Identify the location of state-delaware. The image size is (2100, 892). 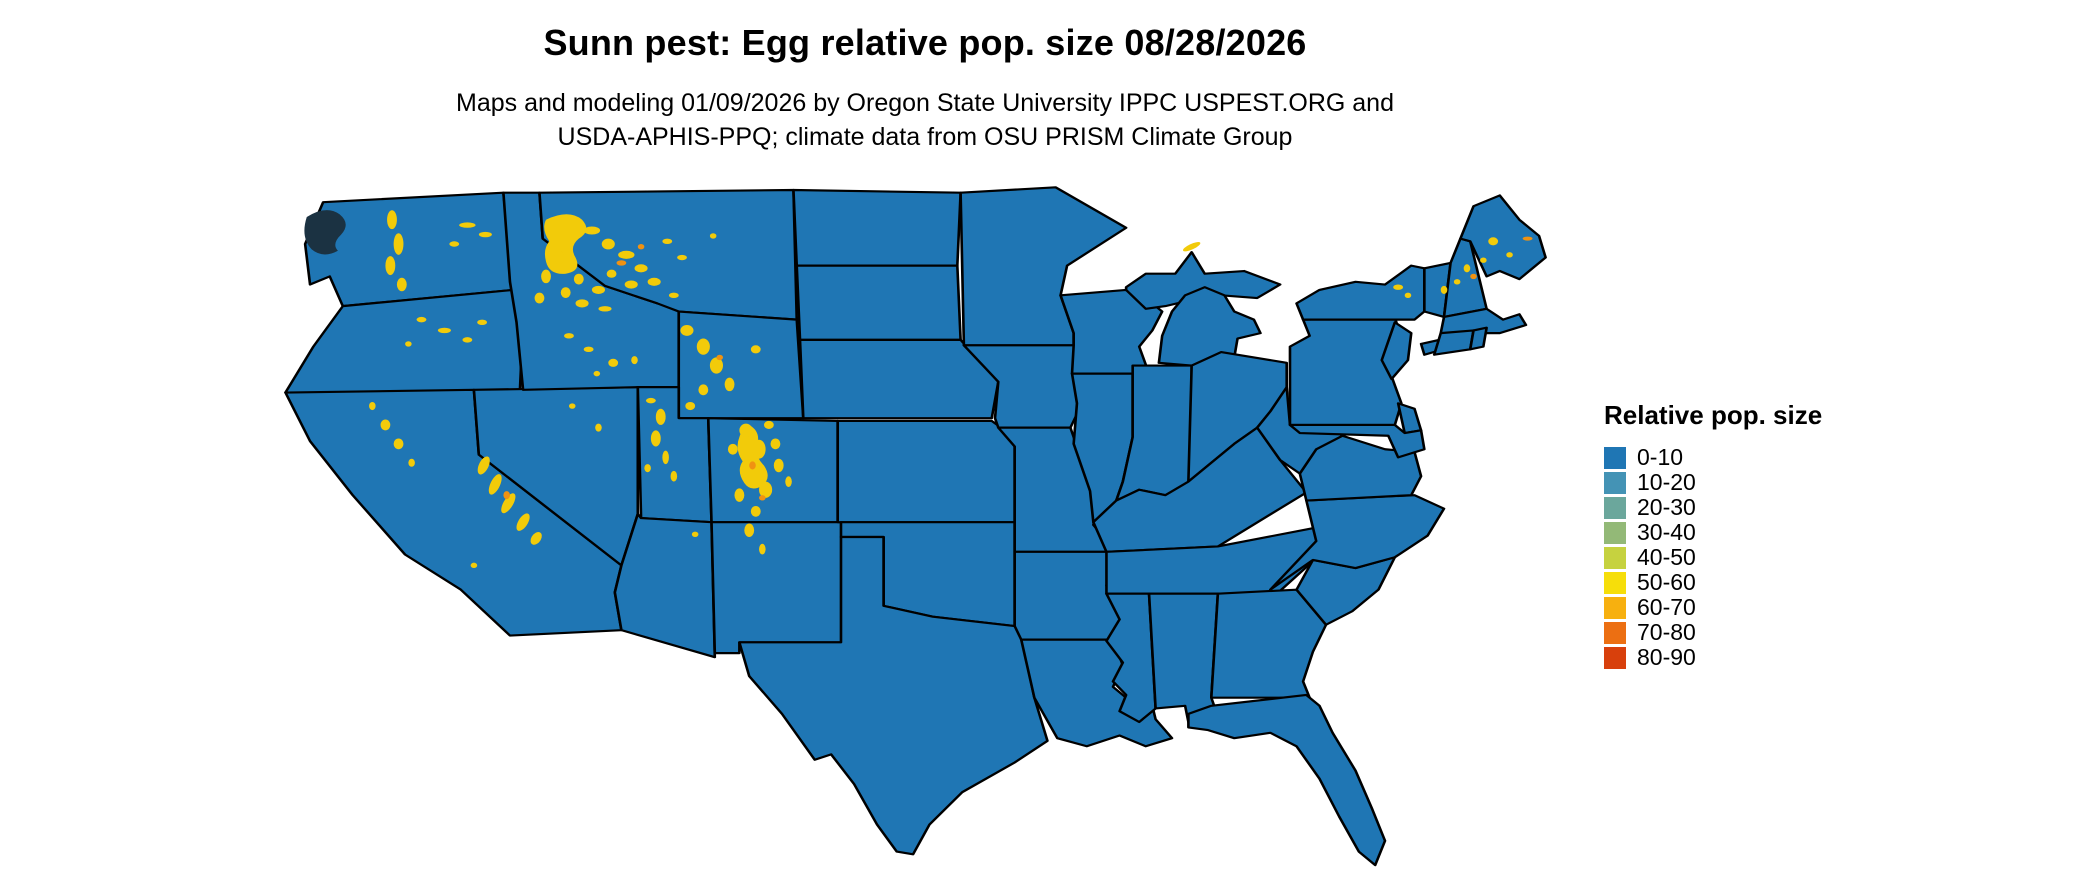
(1409, 418).